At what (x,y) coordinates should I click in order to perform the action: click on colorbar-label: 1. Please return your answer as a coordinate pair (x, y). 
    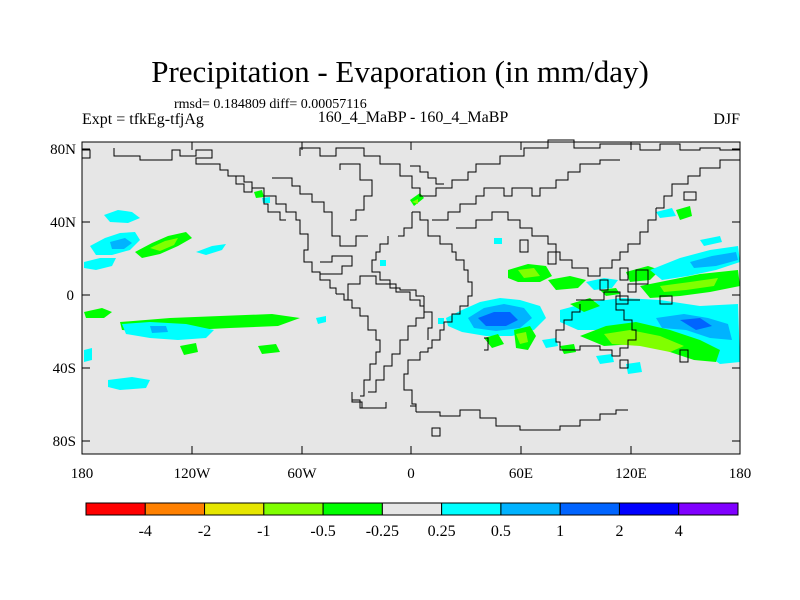
    Looking at the image, I should click on (560, 531).